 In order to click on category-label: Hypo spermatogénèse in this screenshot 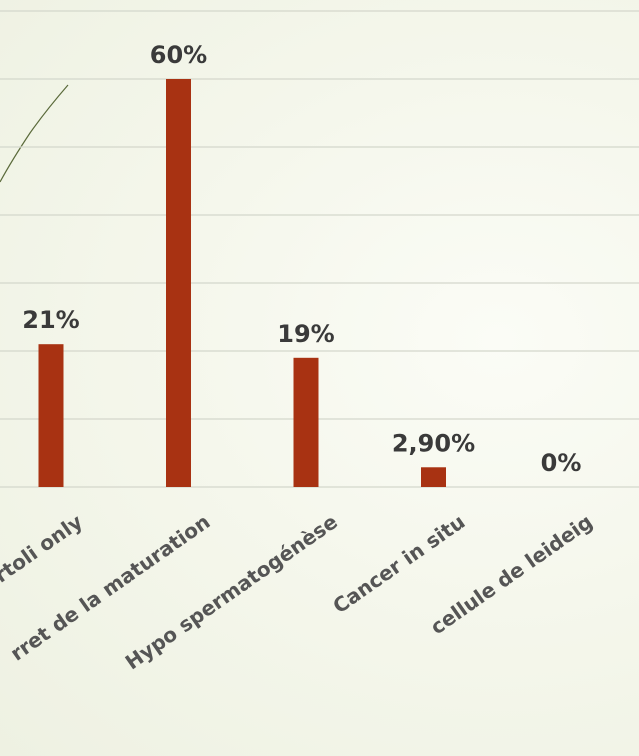, I will do `click(231, 591)`.